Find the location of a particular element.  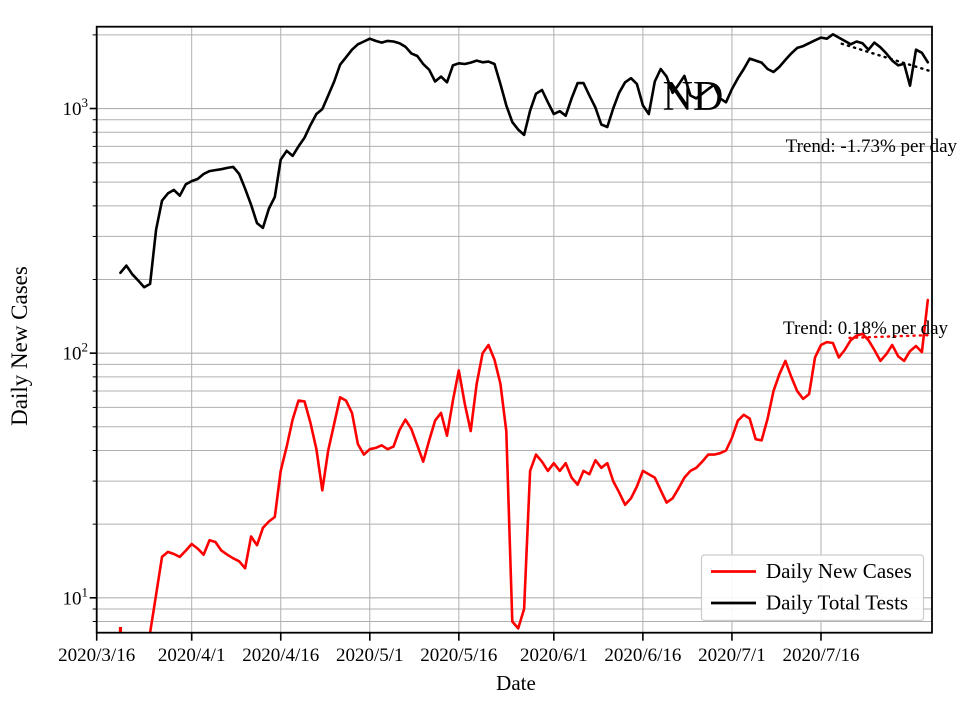

legend-box is located at coordinates (812, 588).